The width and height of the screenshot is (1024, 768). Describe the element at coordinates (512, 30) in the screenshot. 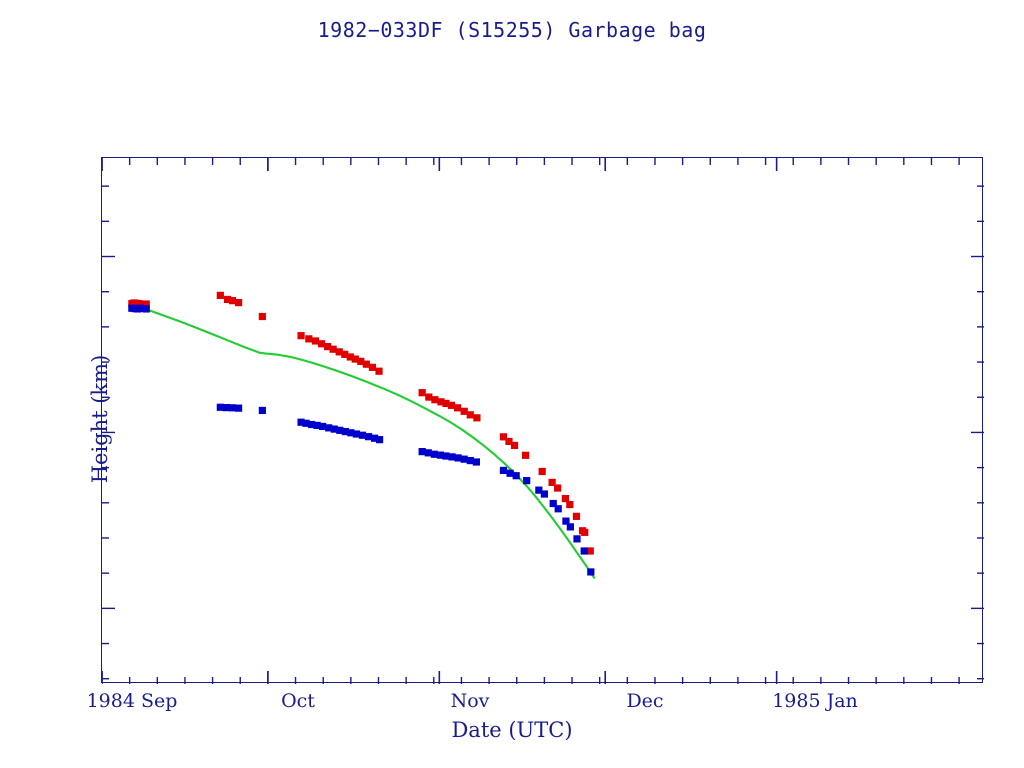

I see `chart-title: 1982−033DF (S15255) Garbage bag` at that location.